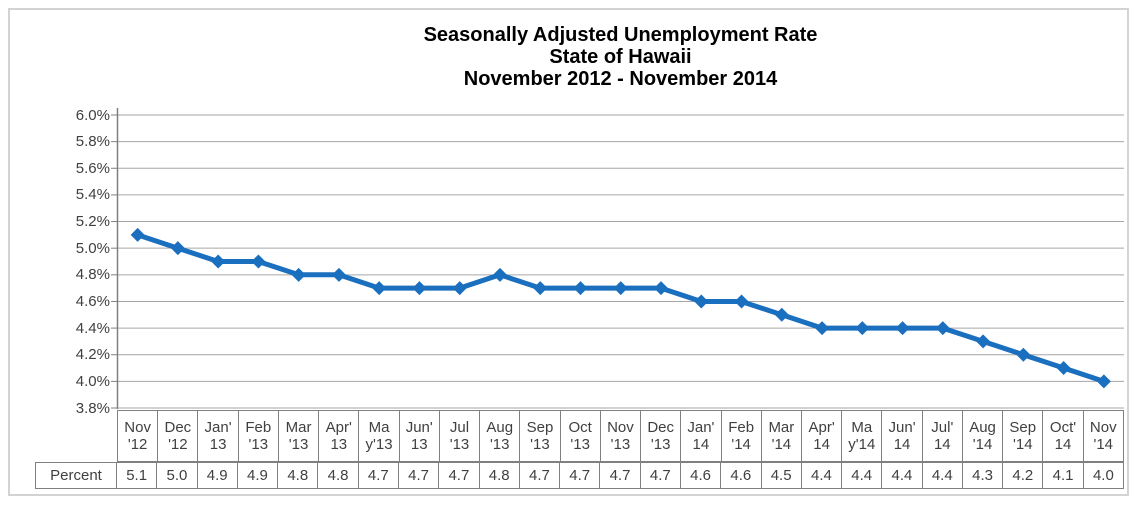 The width and height of the screenshot is (1135, 514). I want to click on percent-value-cell: 4.0, so click(1103, 475).